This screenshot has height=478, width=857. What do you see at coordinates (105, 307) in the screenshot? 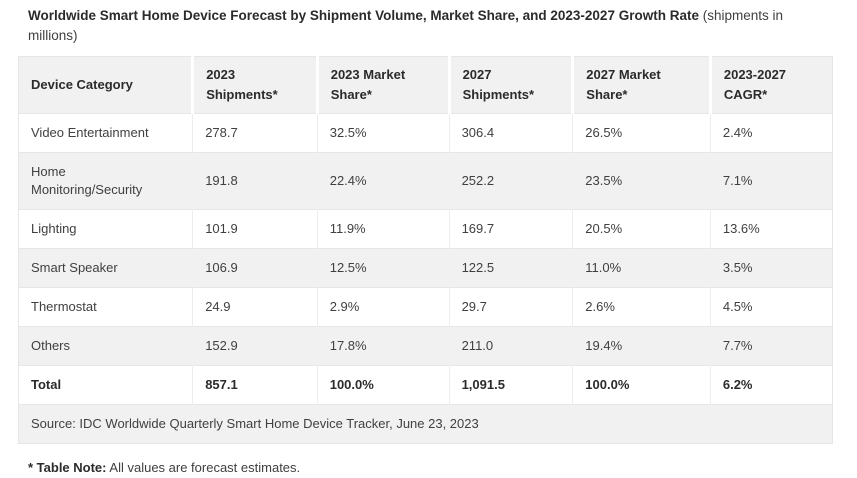
I see `cell-category: Thermostat` at bounding box center [105, 307].